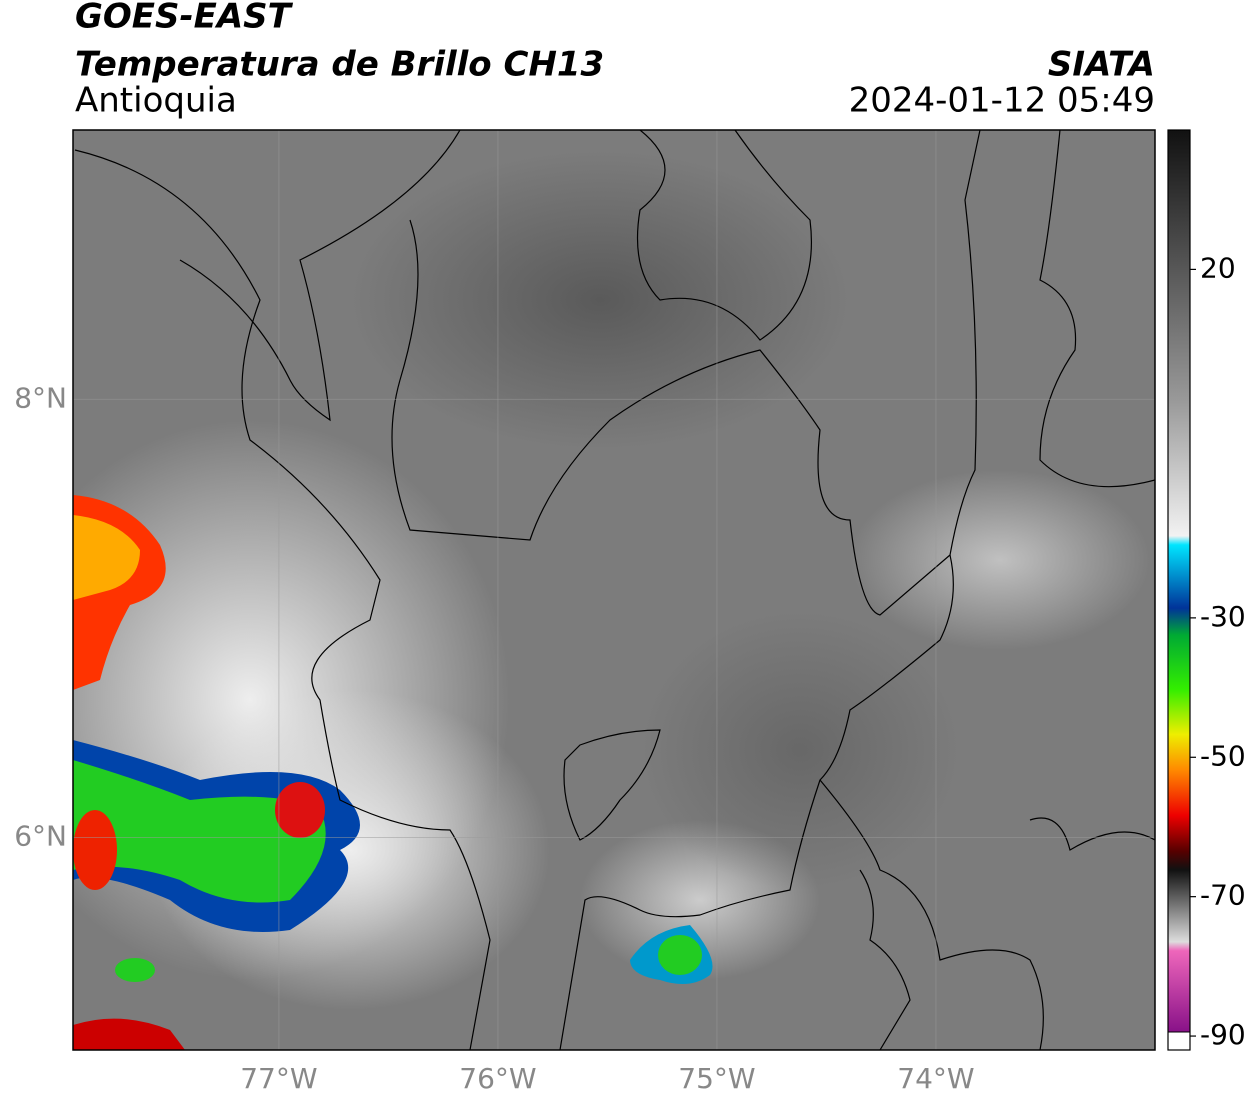  What do you see at coordinates (935, 1078) in the screenshot?
I see `lon-label: 74°W` at bounding box center [935, 1078].